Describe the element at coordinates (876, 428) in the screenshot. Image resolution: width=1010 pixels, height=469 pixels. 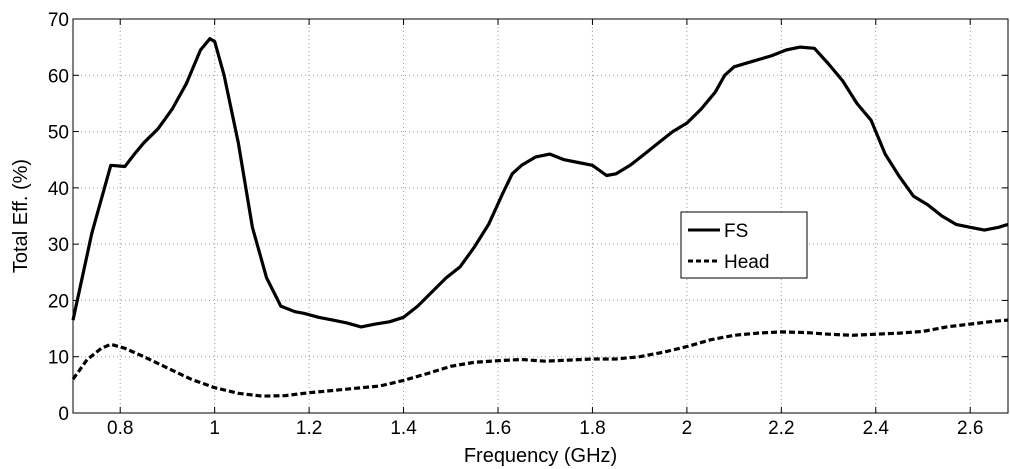
I see `x-tick-label: 2.4` at that location.